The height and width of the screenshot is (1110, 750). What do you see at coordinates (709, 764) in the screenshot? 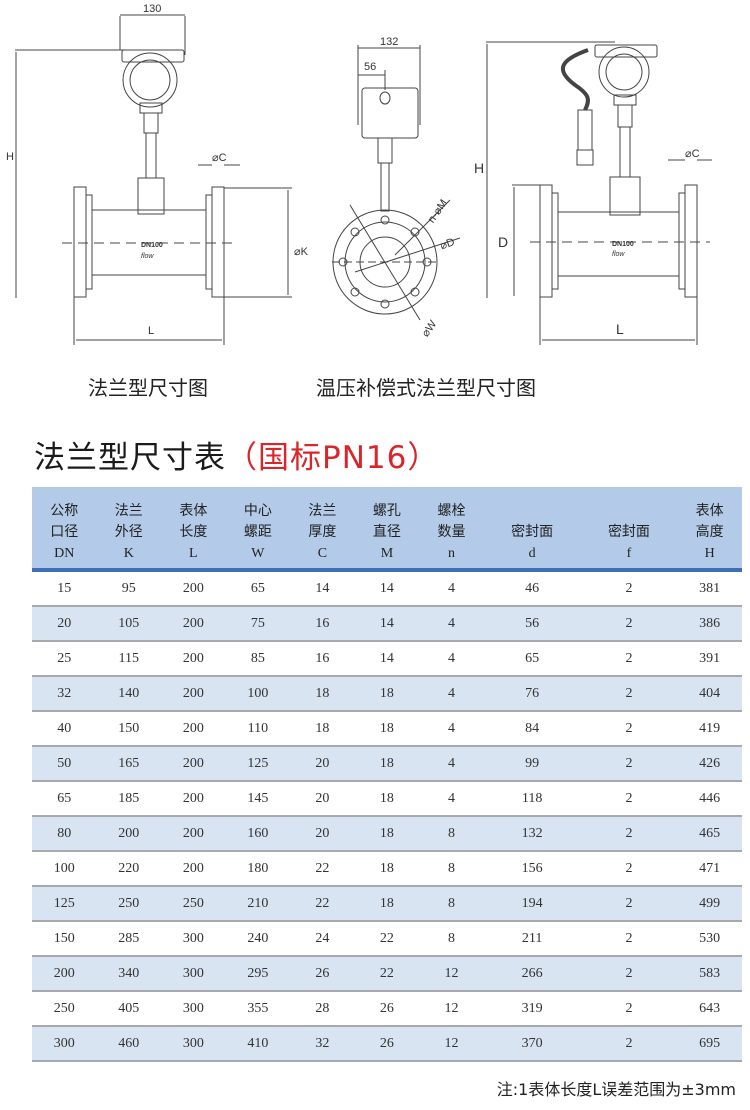
I see `table-cell: 426` at bounding box center [709, 764].